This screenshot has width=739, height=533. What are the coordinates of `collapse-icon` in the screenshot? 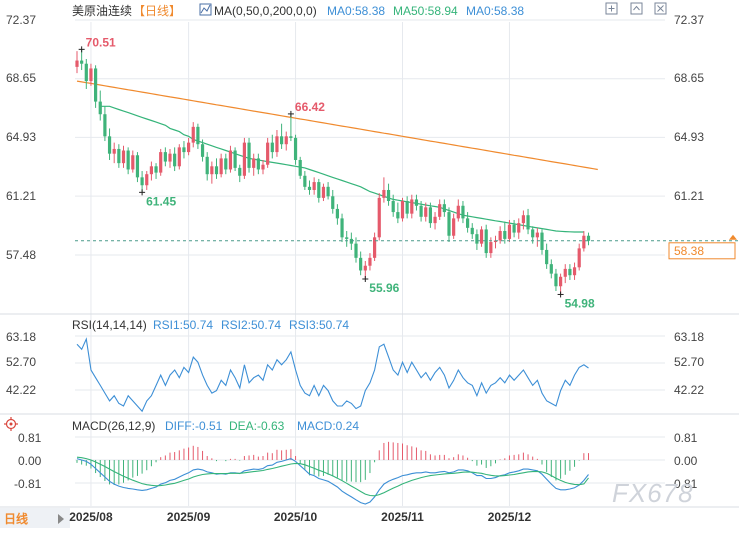 It's located at (636, 8).